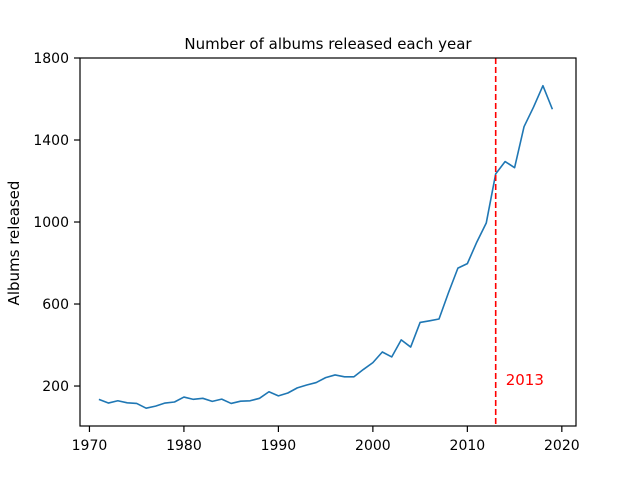 The height and width of the screenshot is (480, 640). Describe the element at coordinates (90, 446) in the screenshot. I see `x-tick-label: 1970` at that location.